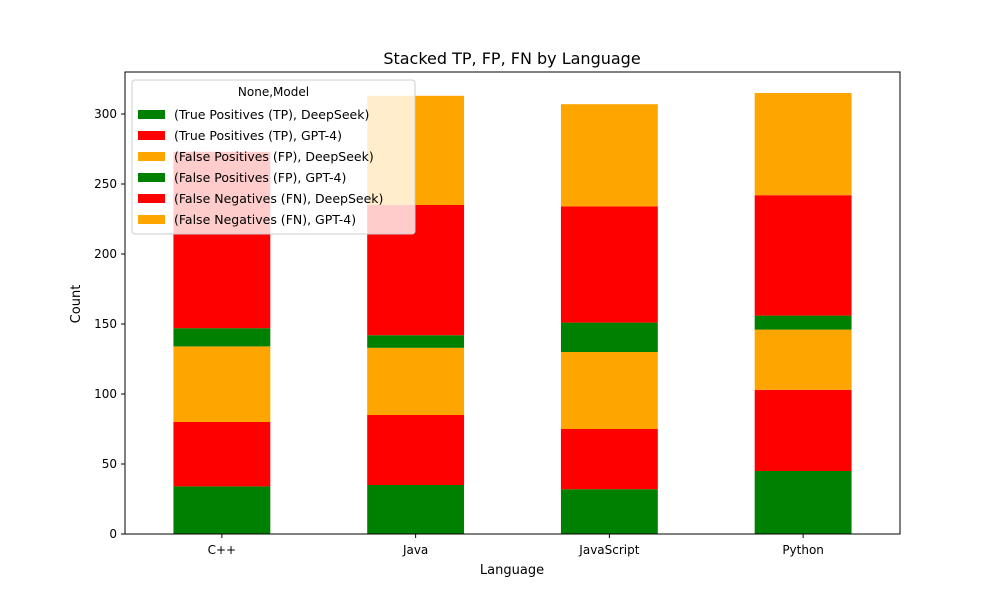 This screenshot has width=1000, height=600. What do you see at coordinates (512, 570) in the screenshot?
I see `x-axis-label: Language` at bounding box center [512, 570].